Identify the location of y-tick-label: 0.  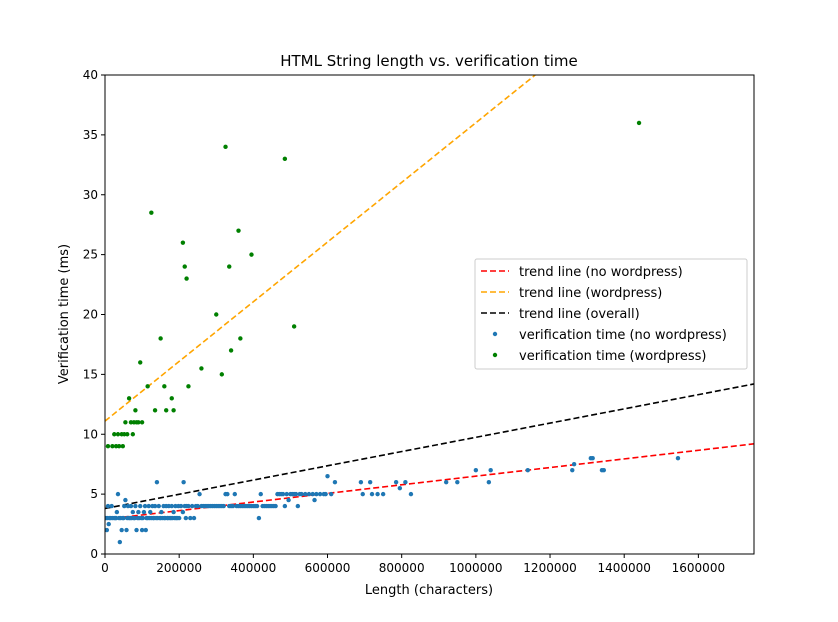
(94, 554).